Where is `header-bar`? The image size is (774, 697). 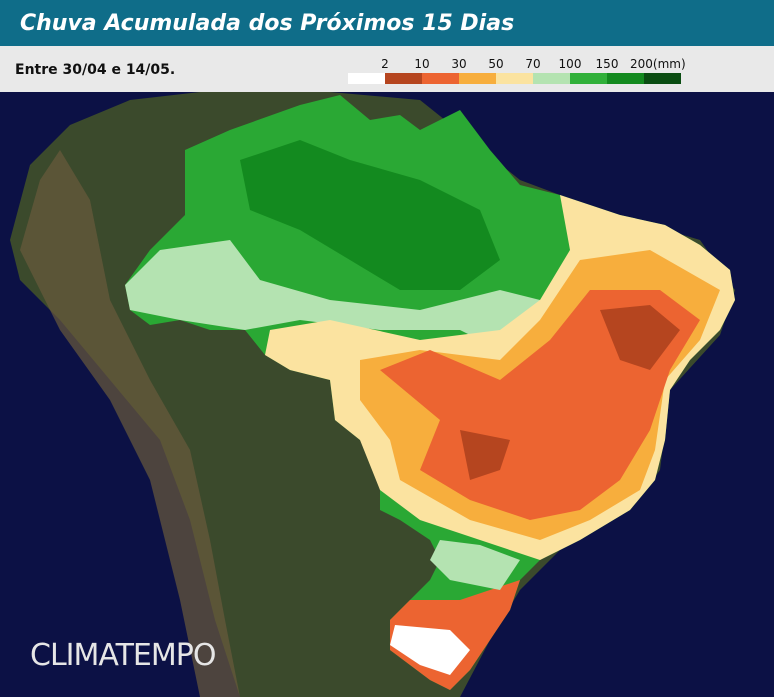 header-bar is located at coordinates (387, 23).